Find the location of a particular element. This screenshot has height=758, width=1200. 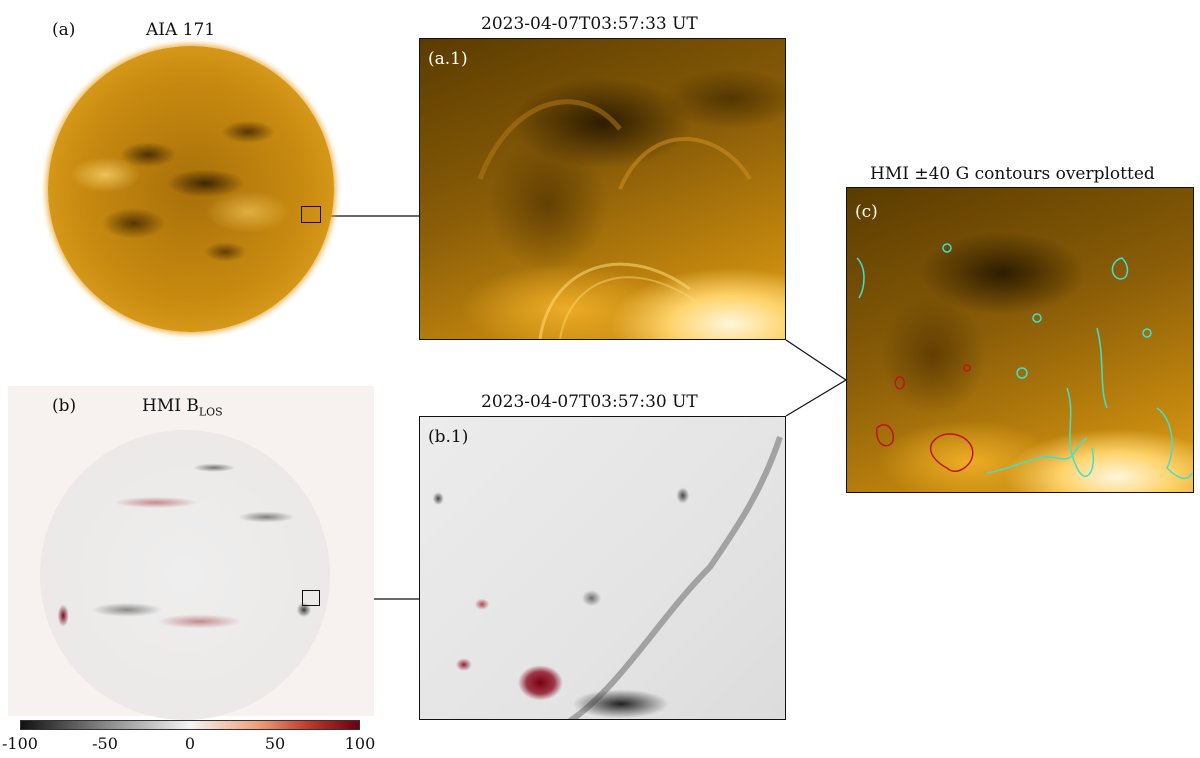

panel-b-tag: (b) is located at coordinates (64, 406).